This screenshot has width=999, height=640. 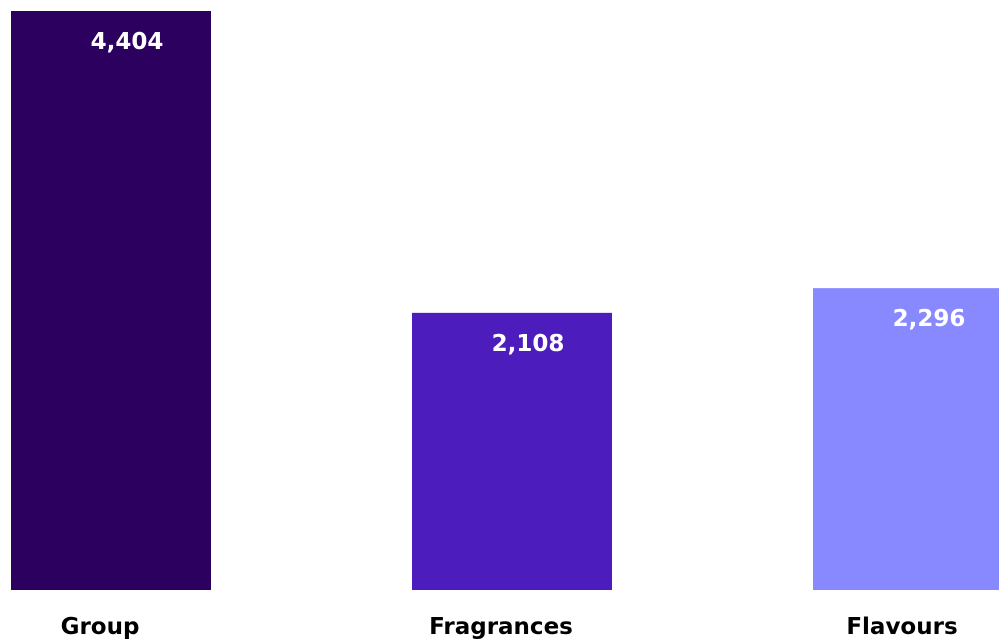 I want to click on bar-value-label-flavours: 2,296, so click(x=929, y=319).